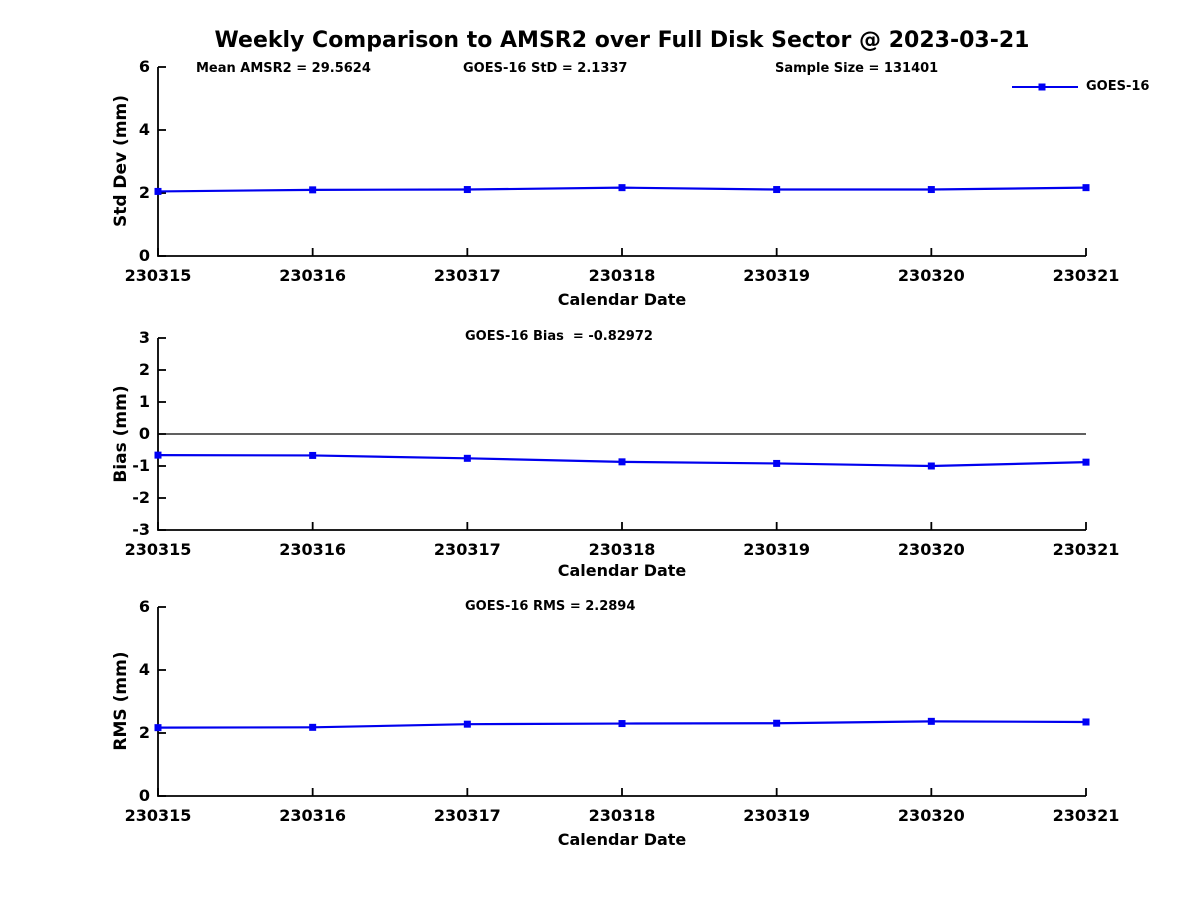  I want to click on y-tick-label: 3, so click(144, 337).